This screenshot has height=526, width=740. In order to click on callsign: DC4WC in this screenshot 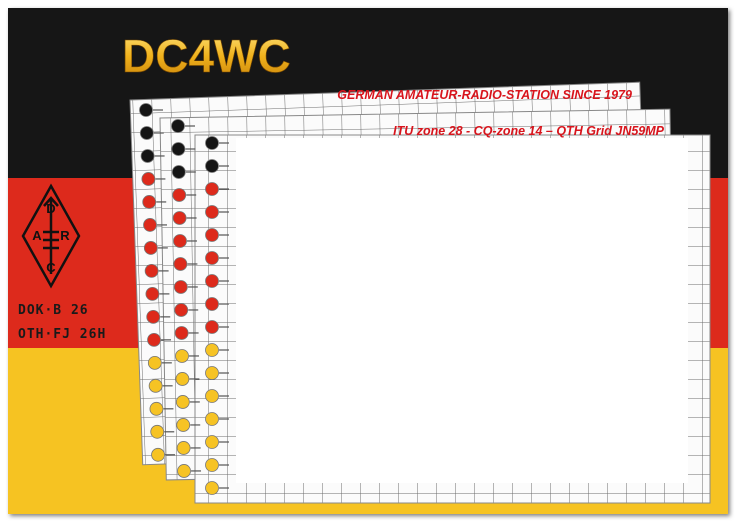, I will do `click(206, 56)`.